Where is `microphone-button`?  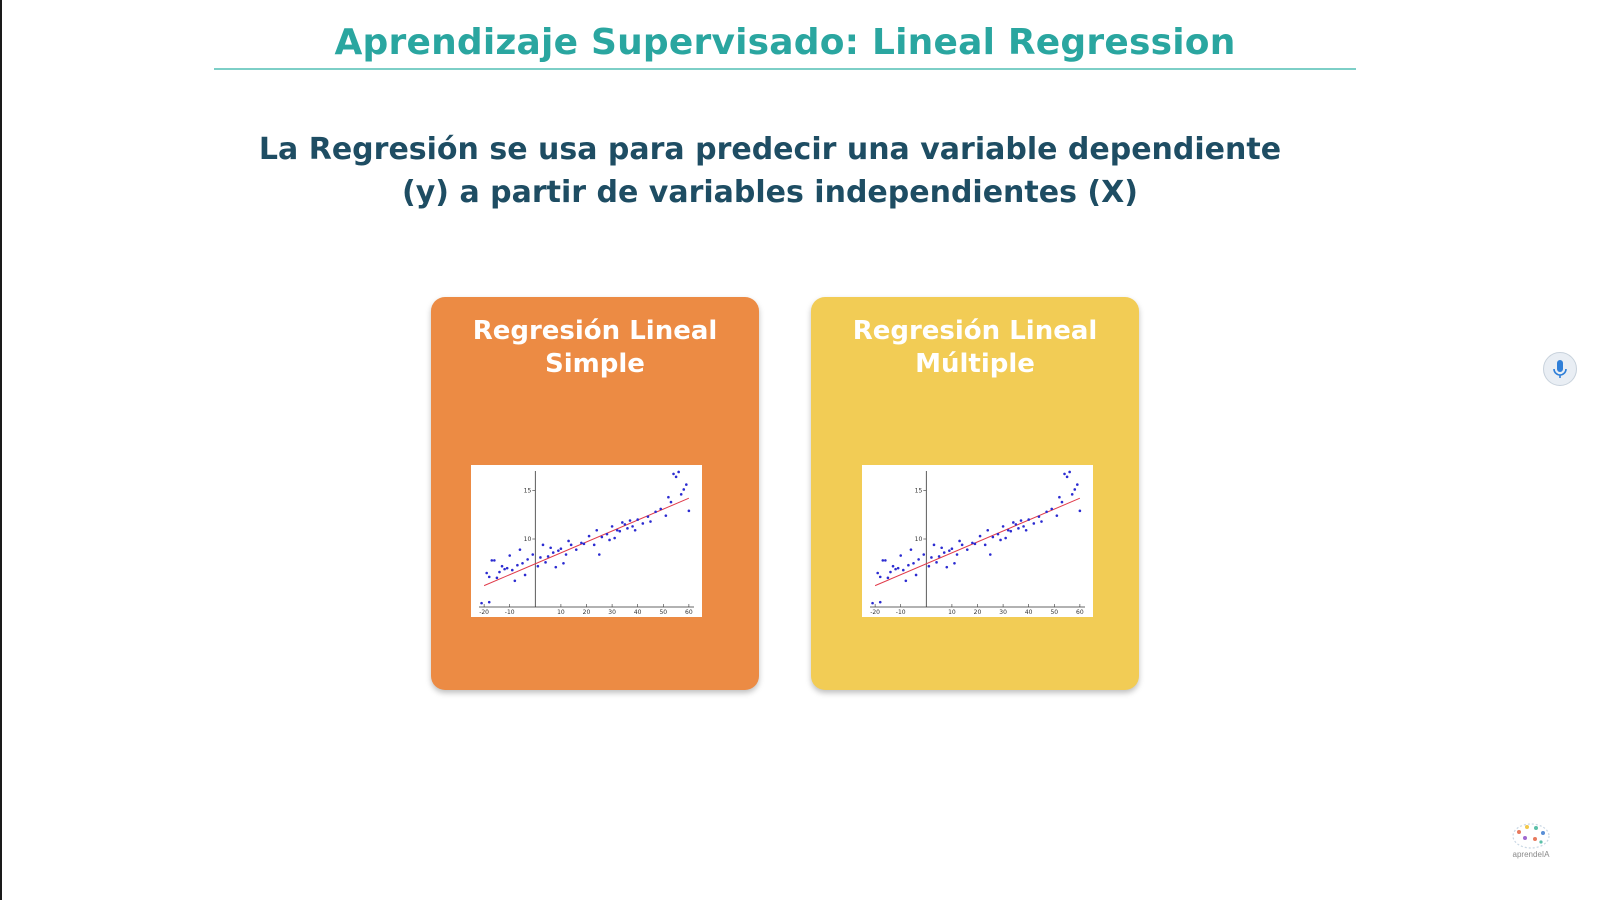
microphone-button is located at coordinates (1560, 369).